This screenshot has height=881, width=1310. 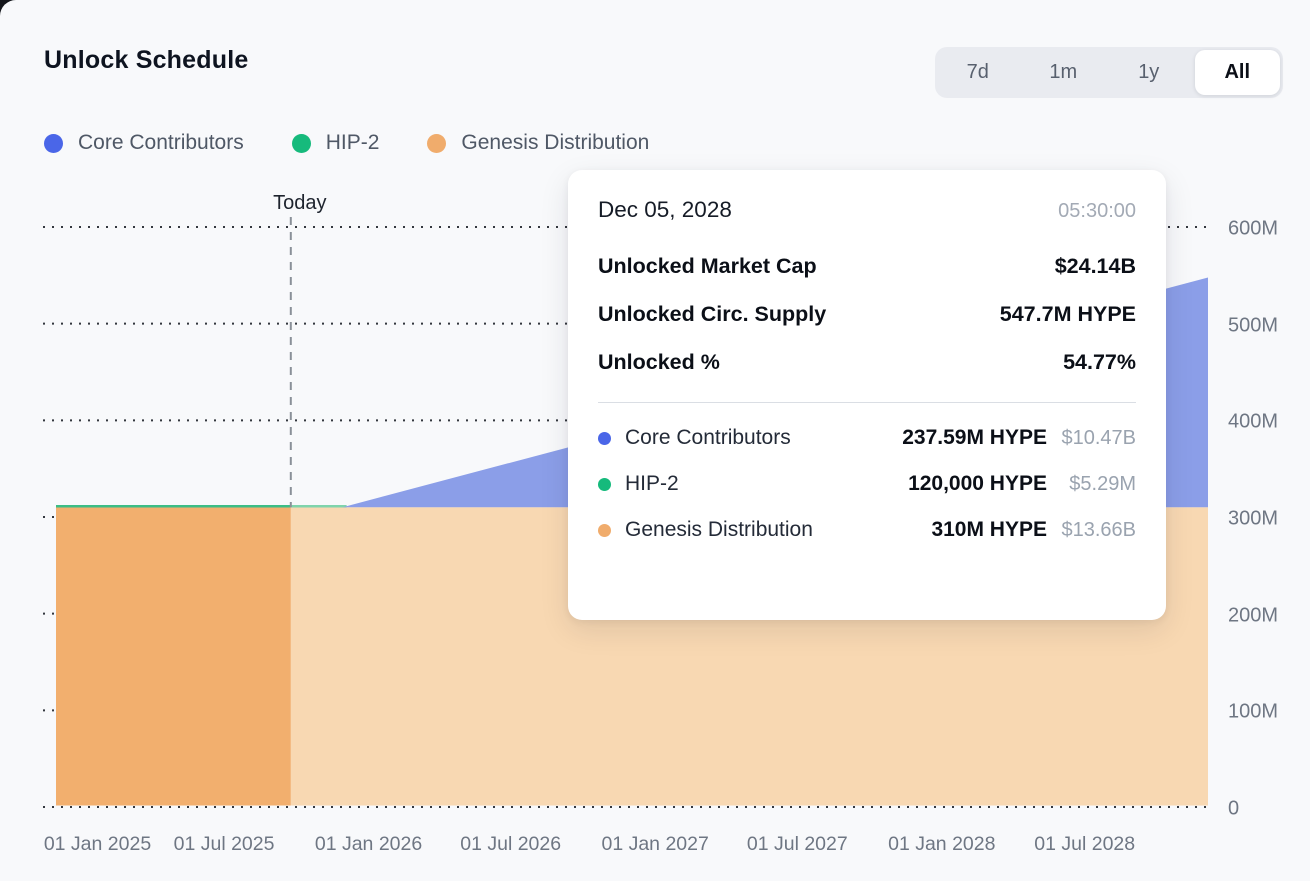 I want to click on series-name: HIP-2, so click(x=652, y=483).